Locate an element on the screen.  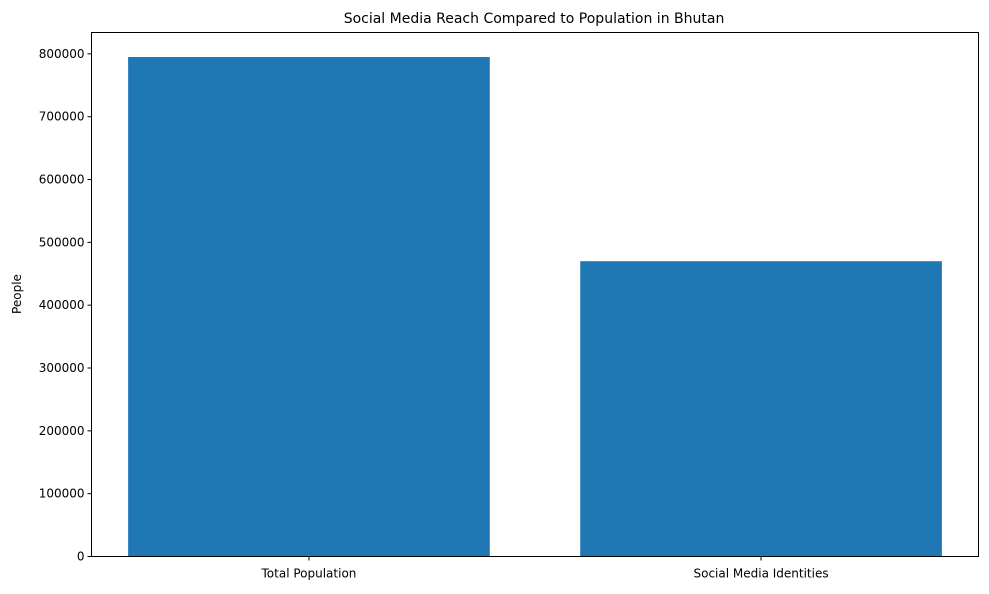
y-tick-label: 300000 is located at coordinates (62, 368).